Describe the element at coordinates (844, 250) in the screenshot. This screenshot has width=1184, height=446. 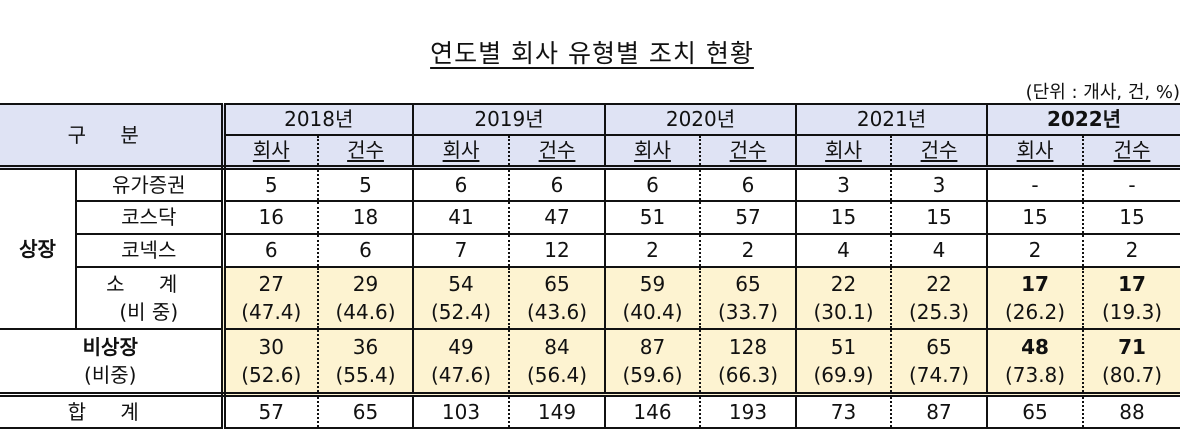
I see `cell: 4` at that location.